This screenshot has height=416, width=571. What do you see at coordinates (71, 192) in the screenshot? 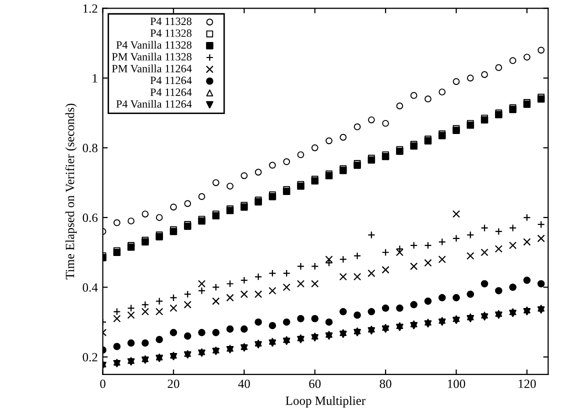
I see `y-axis-title: Time Elapsed on Verifier (seconds)` at bounding box center [71, 192].